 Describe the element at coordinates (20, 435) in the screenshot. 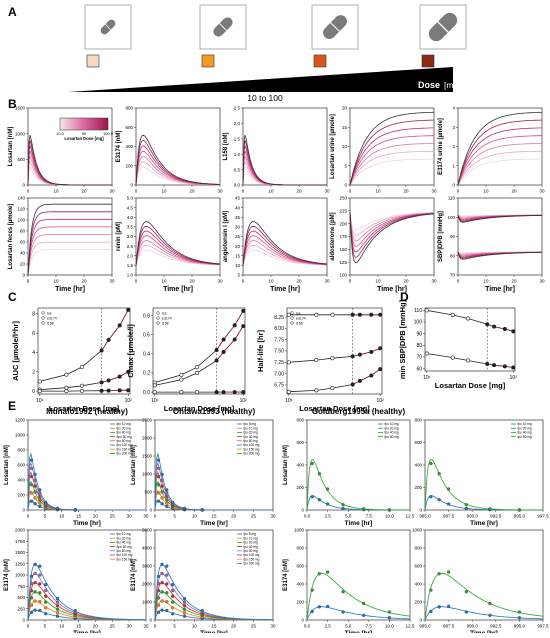

I see `y-tick-label: 1000` at that location.